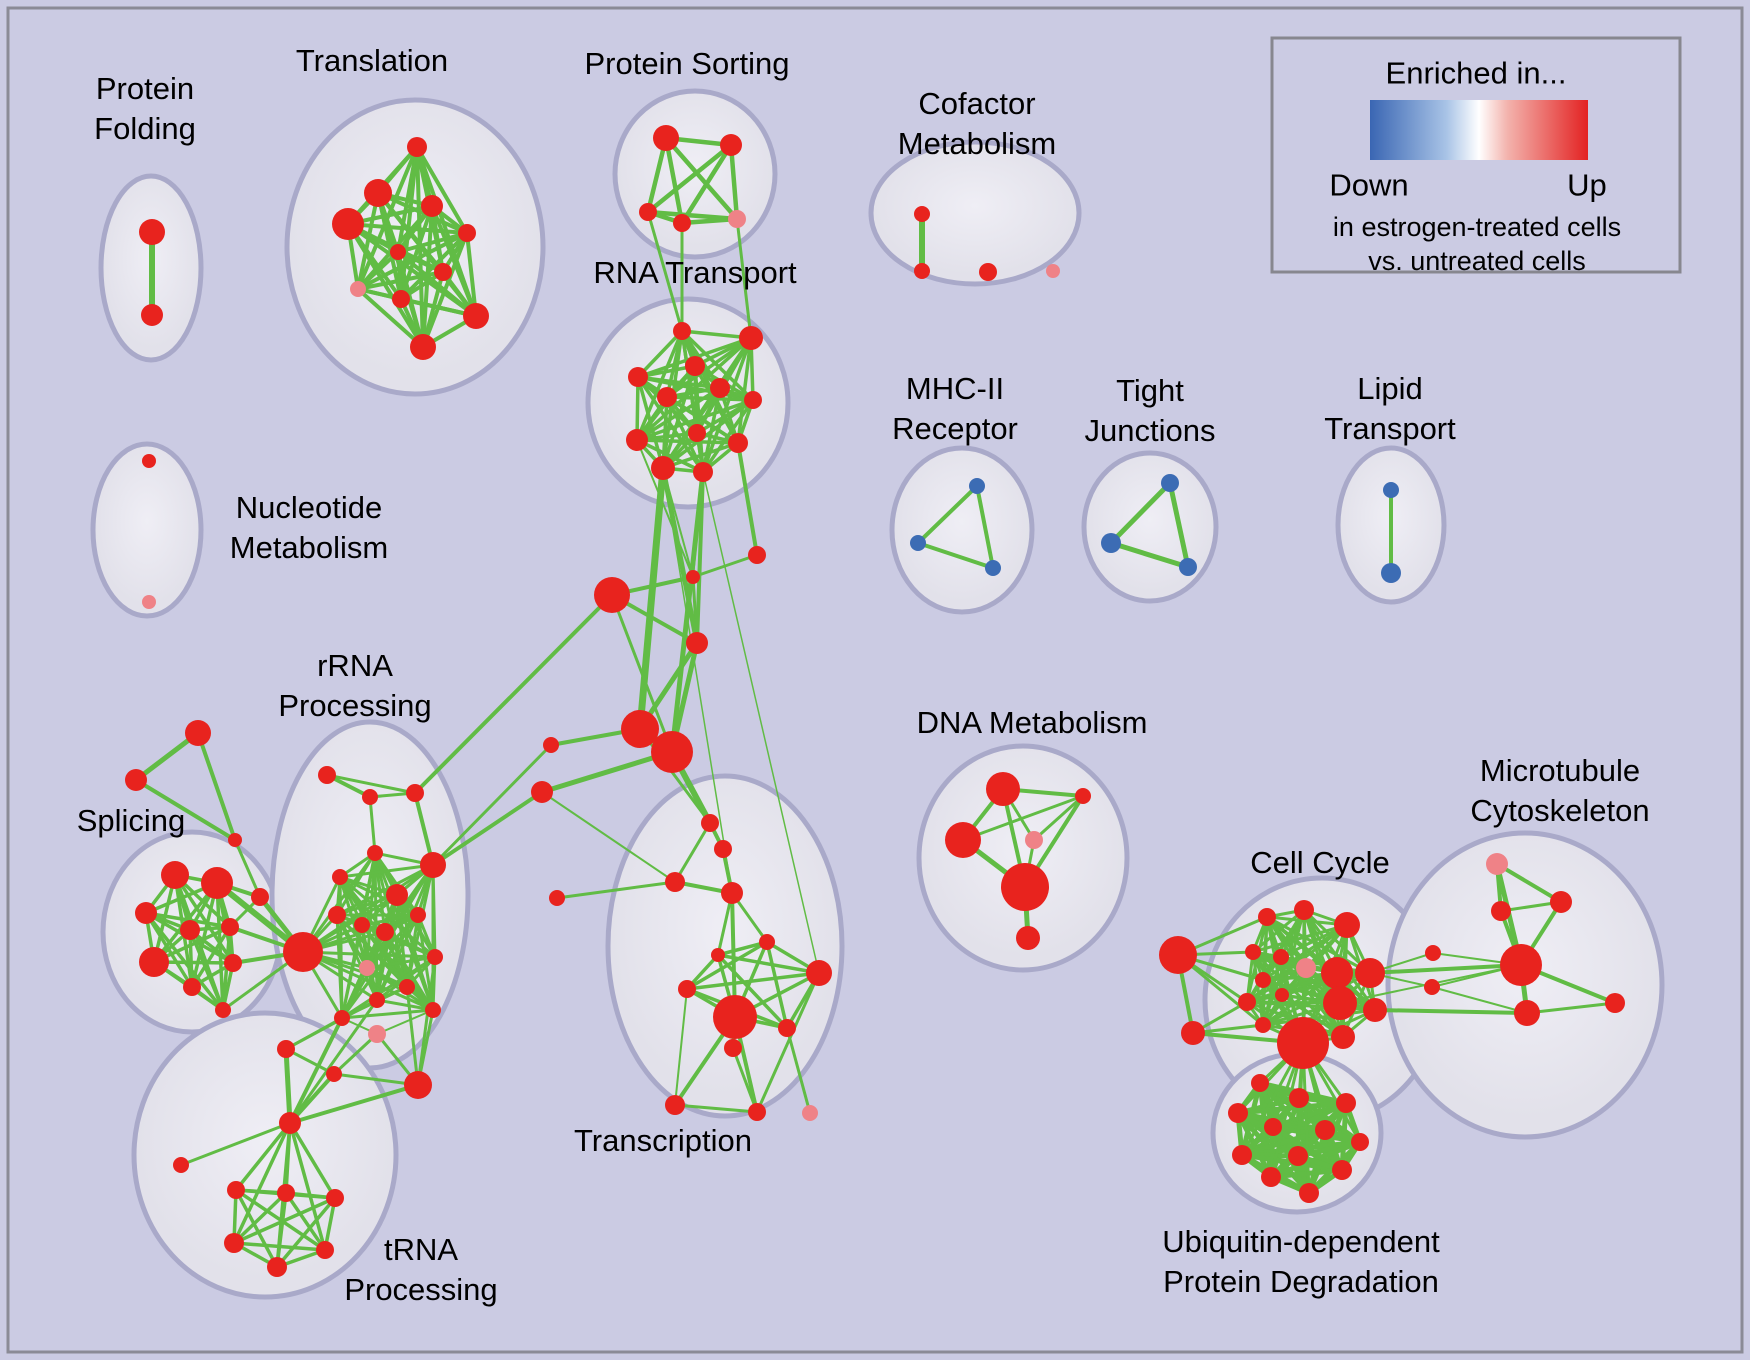 Image resolution: width=1750 pixels, height=1360 pixels. Describe the element at coordinates (354, 685) in the screenshot. I see `cluster-label-rrna-processing: rRNA Processing` at that location.